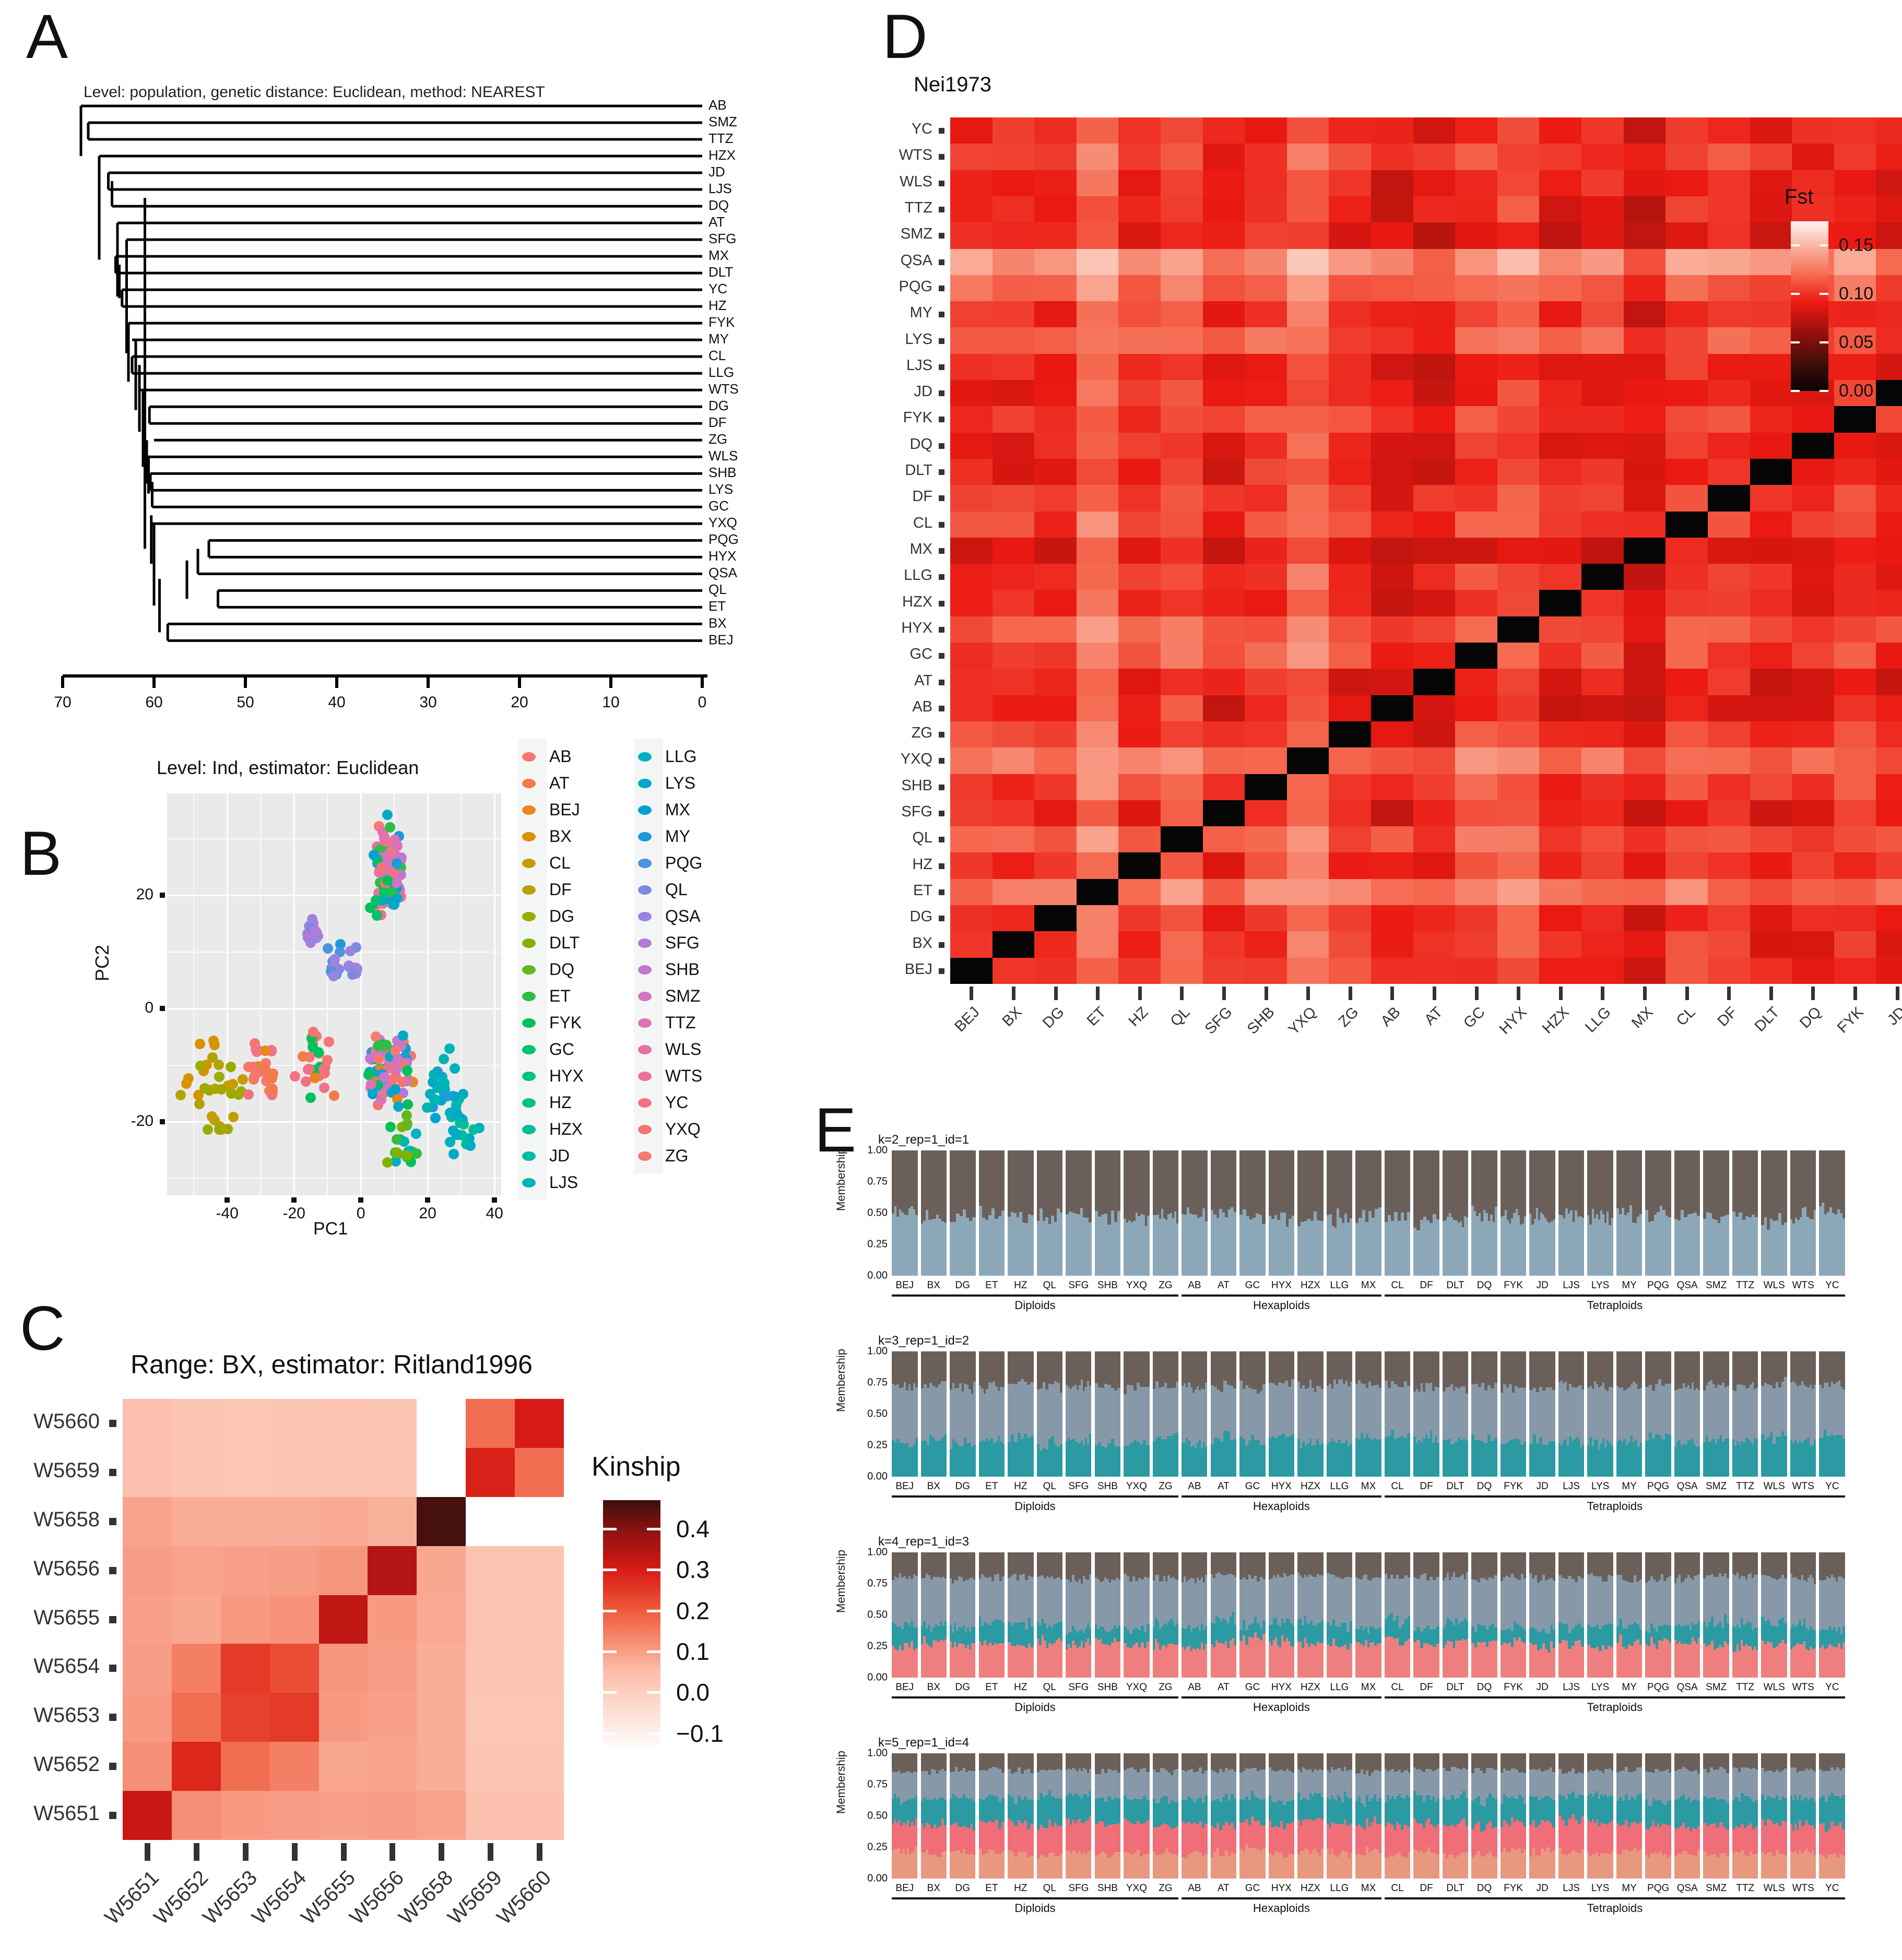 This screenshot has height=1960, width=1902. I want to click on pca-legend-item: ZG, so click(670, 1156).